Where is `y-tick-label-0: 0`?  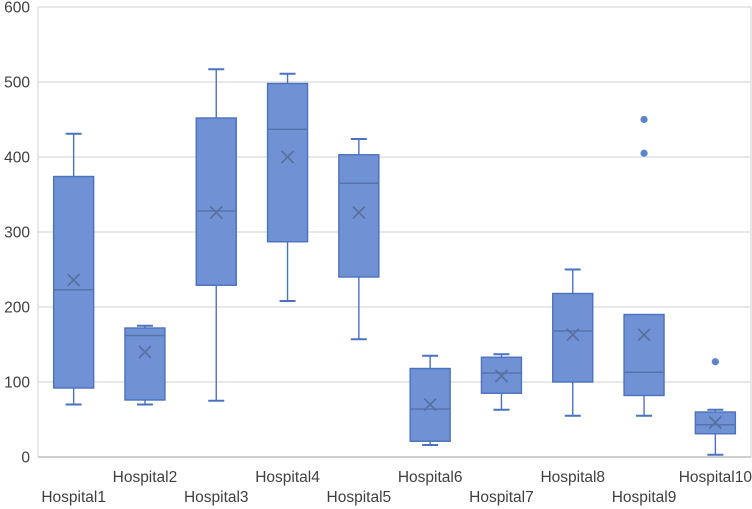
y-tick-label-0: 0 is located at coordinates (25, 458).